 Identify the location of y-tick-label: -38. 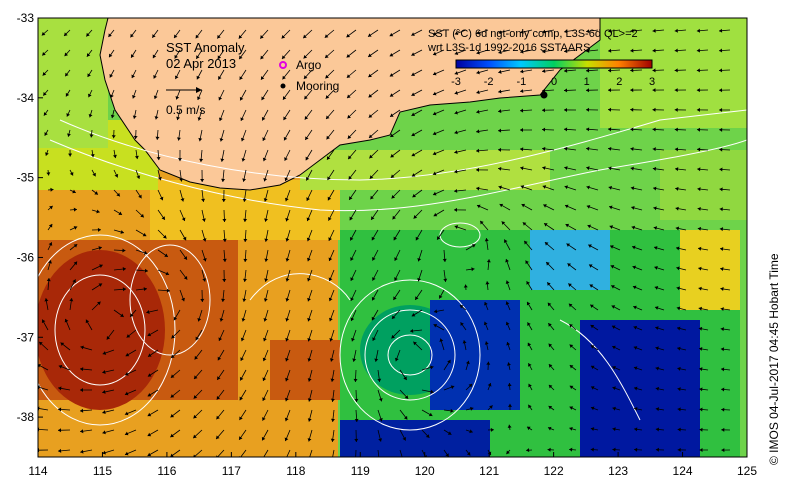
(26, 417).